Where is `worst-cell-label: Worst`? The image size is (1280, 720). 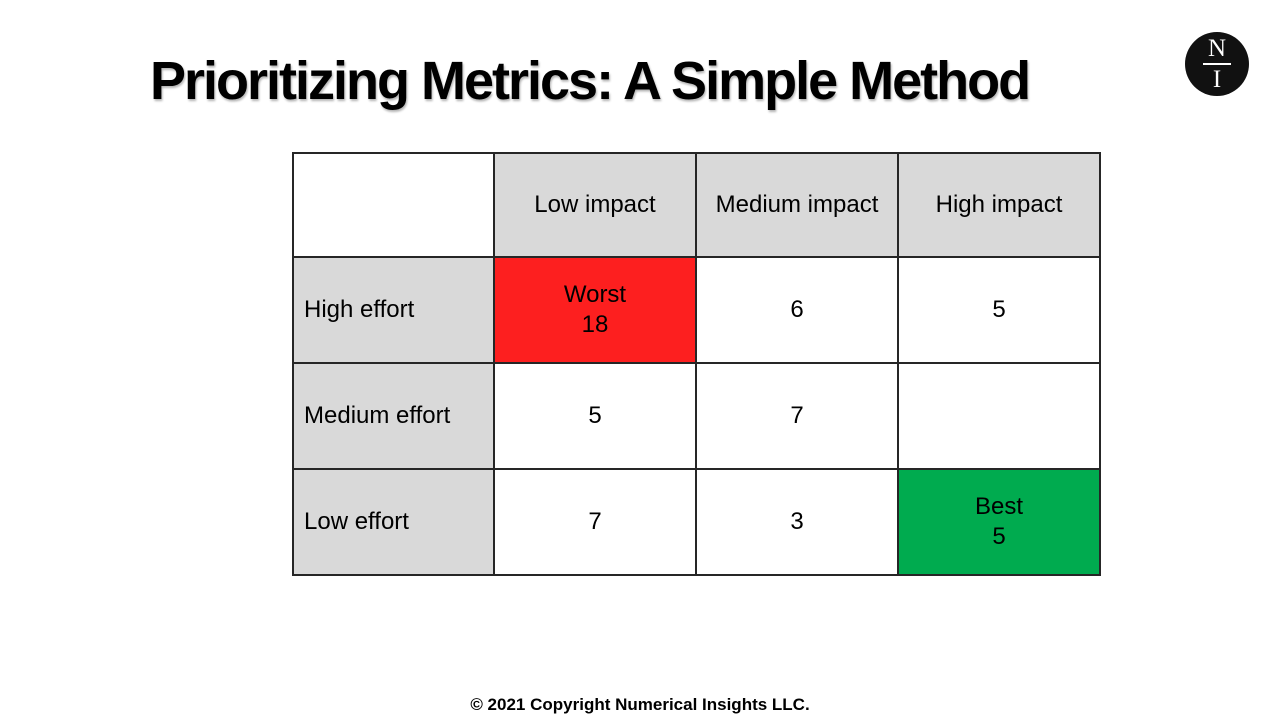
worst-cell-label: Worst is located at coordinates (595, 294).